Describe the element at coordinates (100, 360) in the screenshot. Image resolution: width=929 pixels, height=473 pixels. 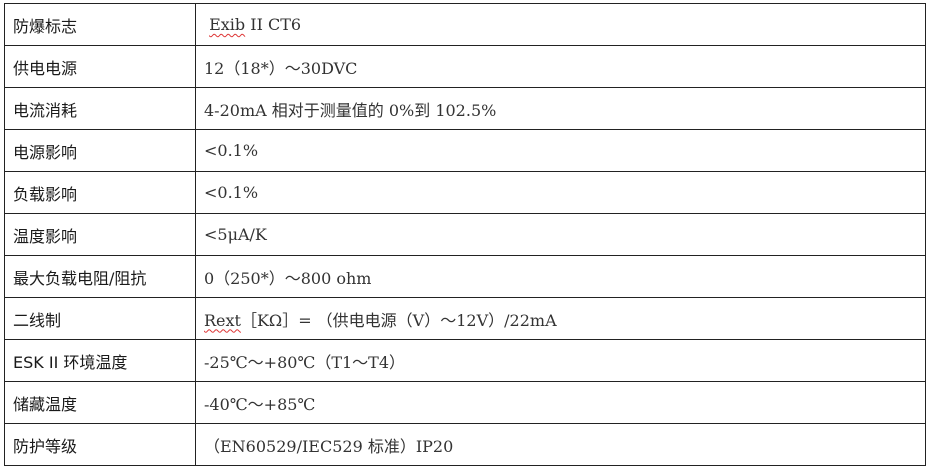
I see `row-label: ESK II 环境温度` at that location.